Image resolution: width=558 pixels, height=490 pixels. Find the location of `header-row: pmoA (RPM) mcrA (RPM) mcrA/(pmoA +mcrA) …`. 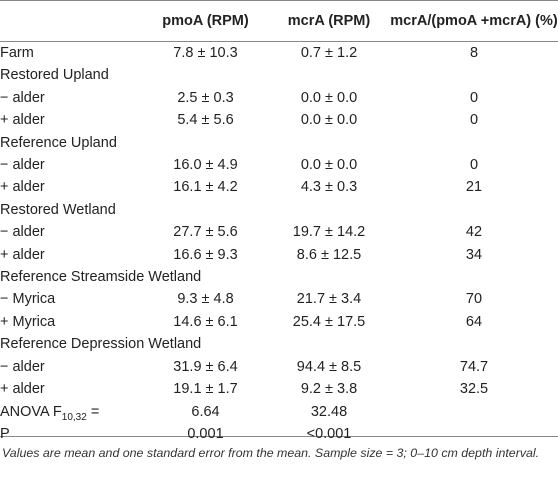

header-row: pmoA (RPM) mcrA (RPM) mcrA/(pmoA +mcrA) … is located at coordinates (279, 21).